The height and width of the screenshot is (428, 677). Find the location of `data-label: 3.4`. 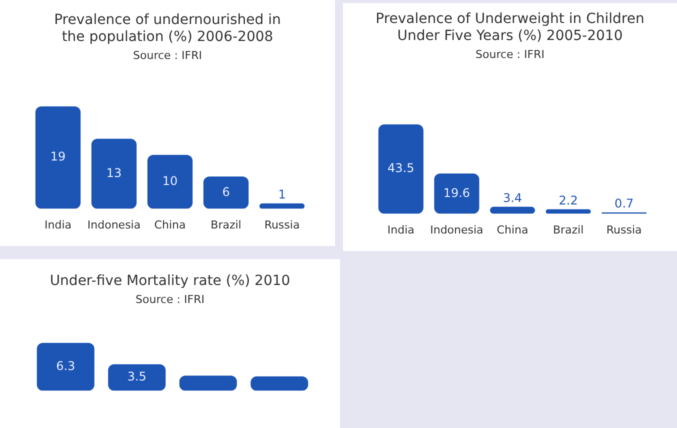

data-label: 3.4 is located at coordinates (512, 197).